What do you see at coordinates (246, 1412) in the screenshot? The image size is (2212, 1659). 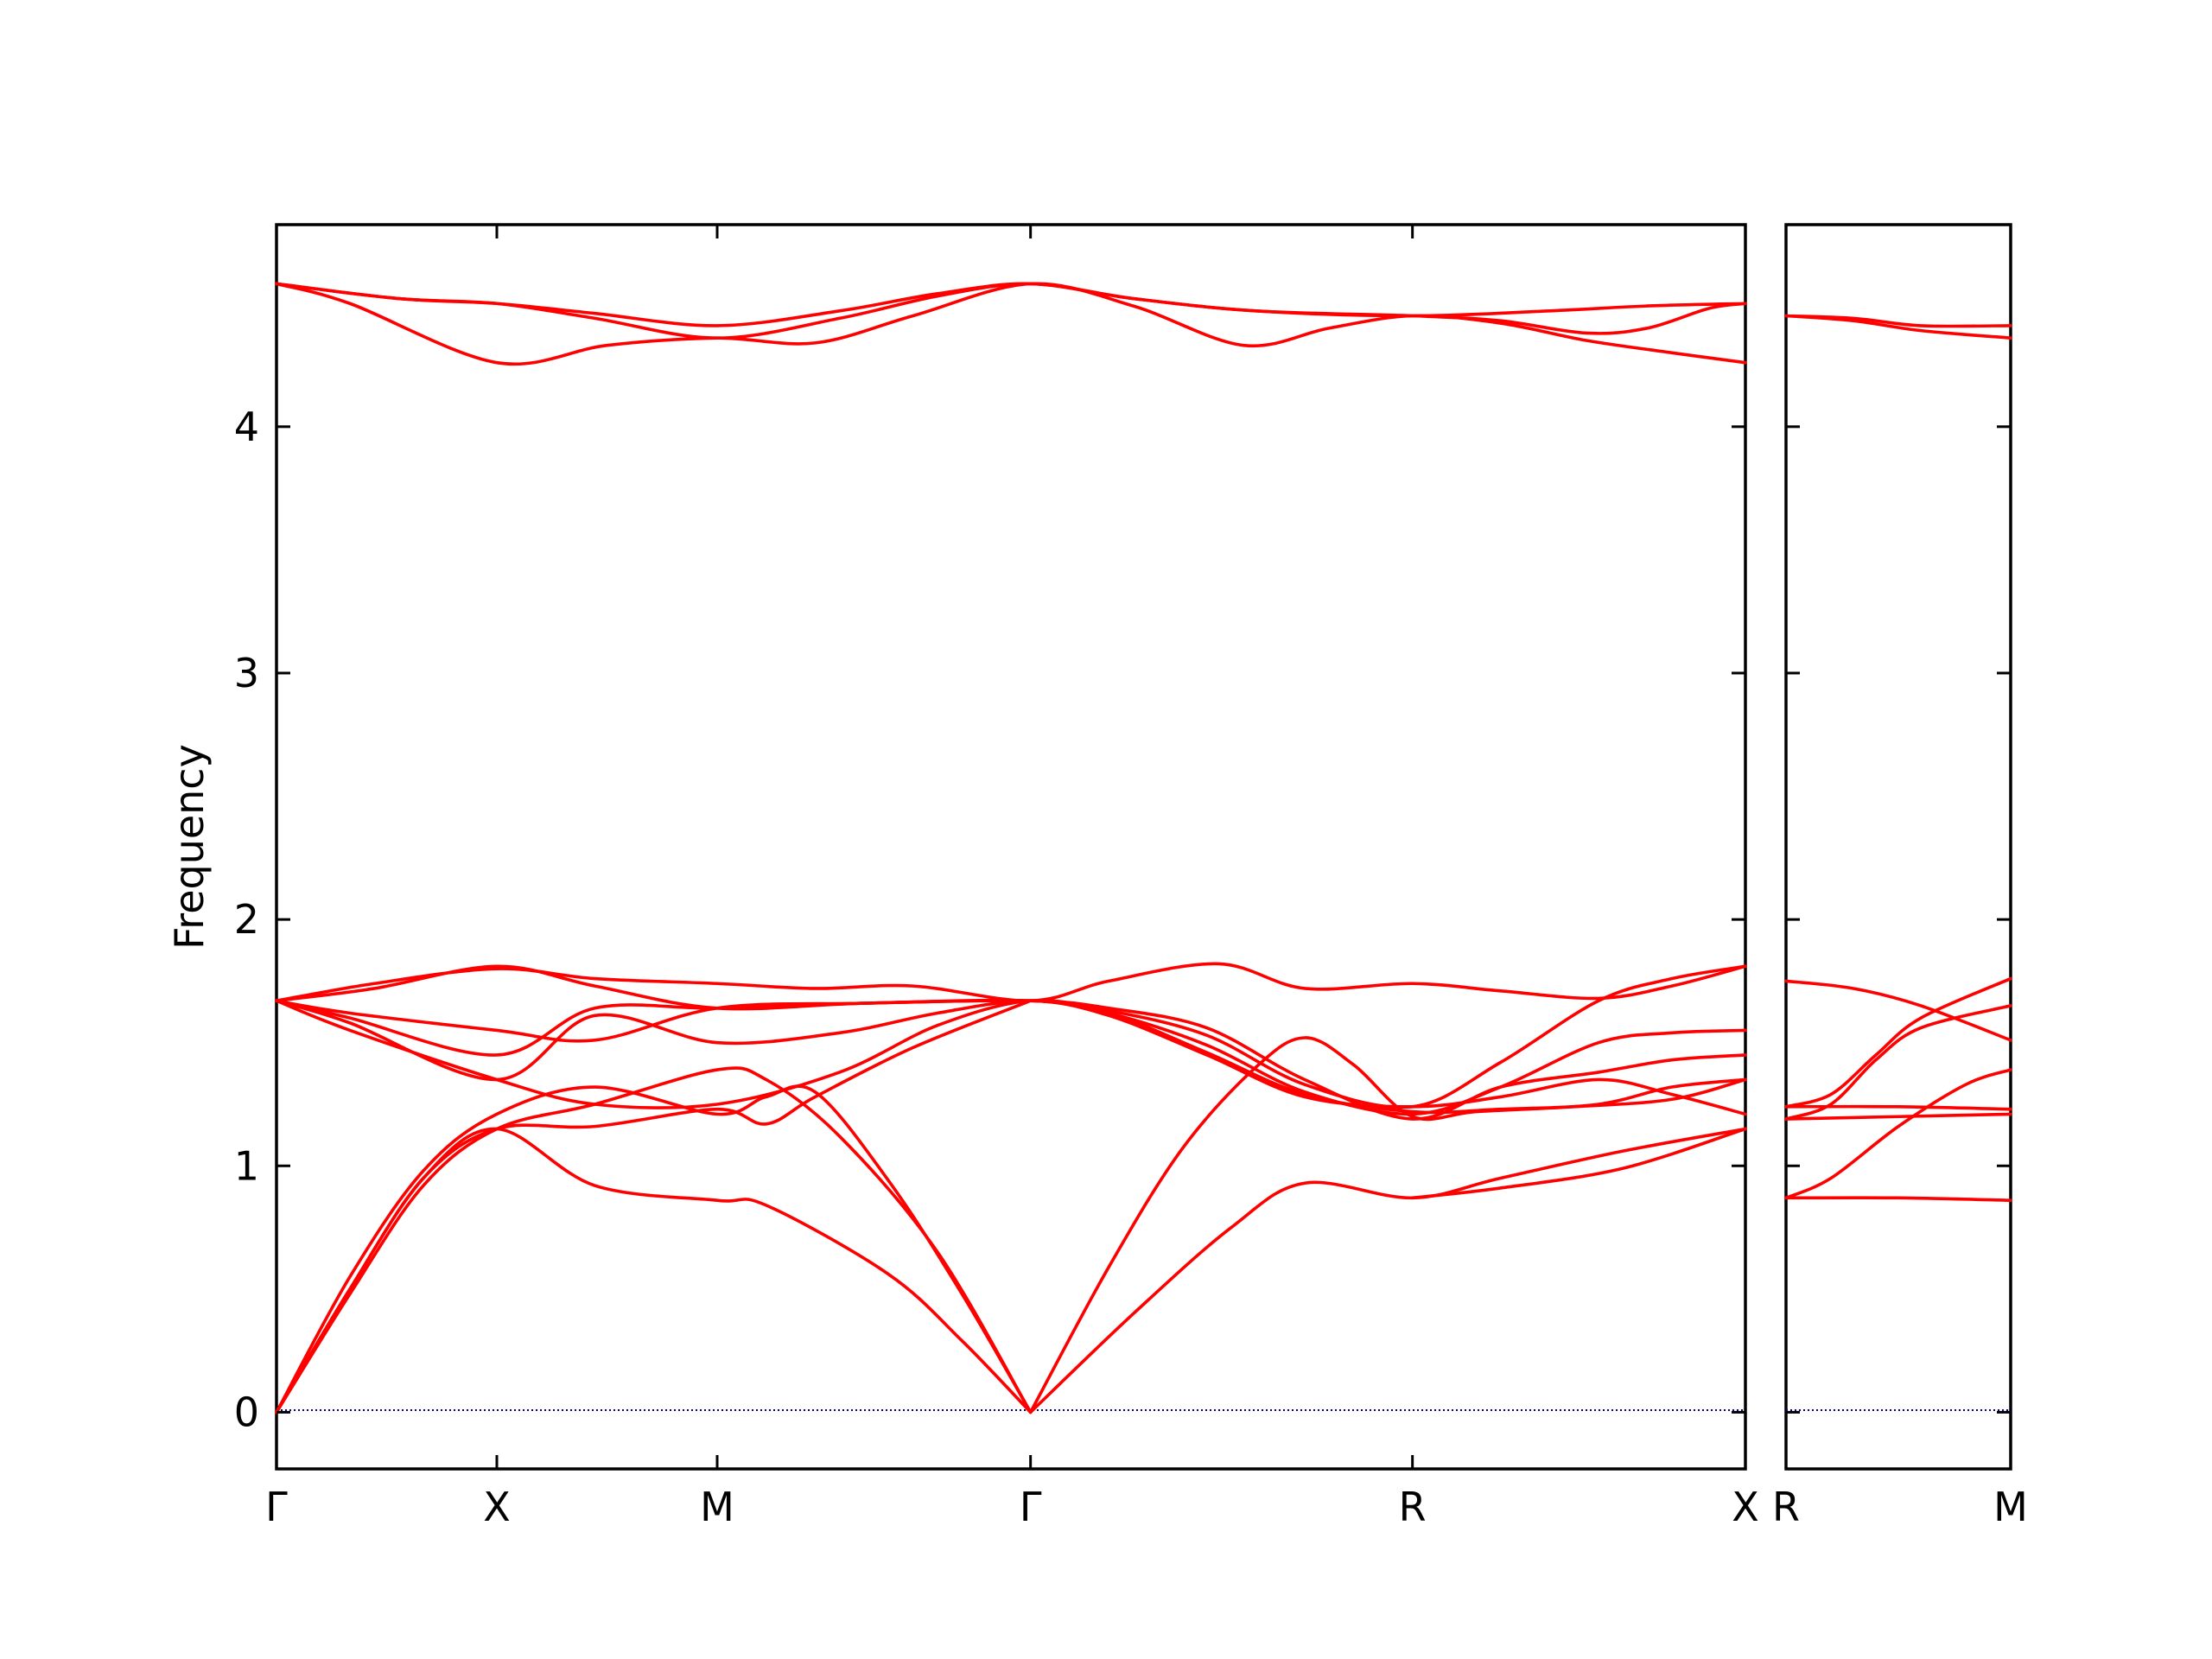 I see `y-tick-label-0: 0` at bounding box center [246, 1412].